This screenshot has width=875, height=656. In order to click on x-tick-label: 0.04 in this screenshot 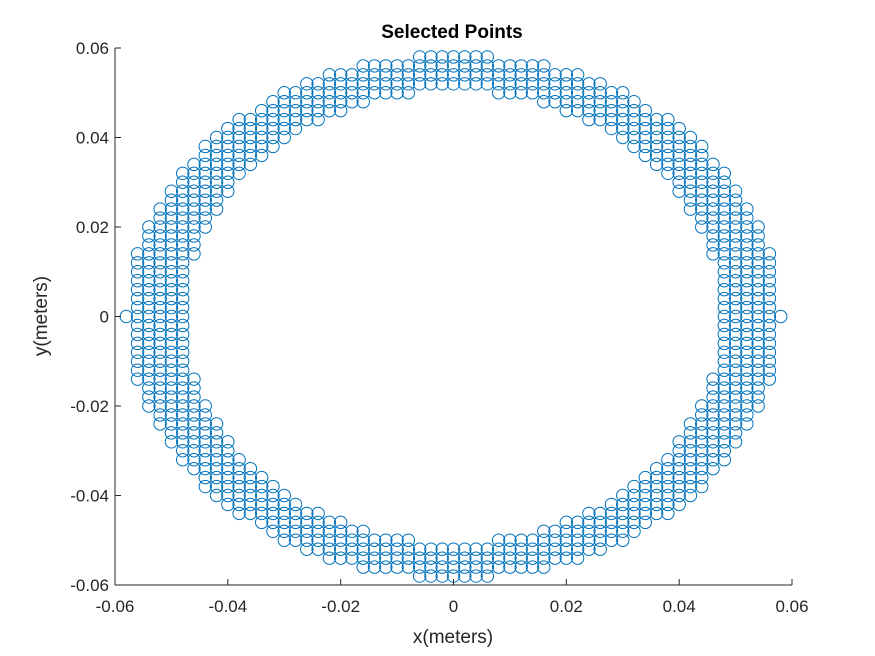, I will do `click(679, 606)`.